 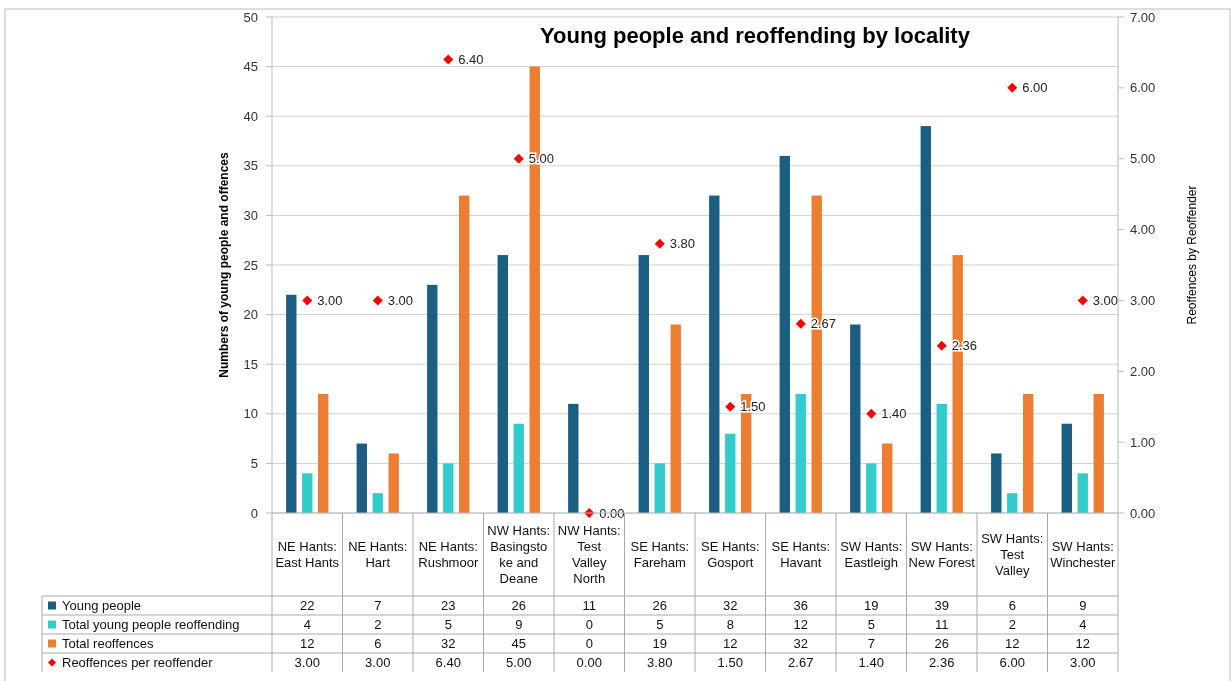 What do you see at coordinates (801, 555) in the screenshot?
I see `x-tick-label: SE Hants: Havant` at bounding box center [801, 555].